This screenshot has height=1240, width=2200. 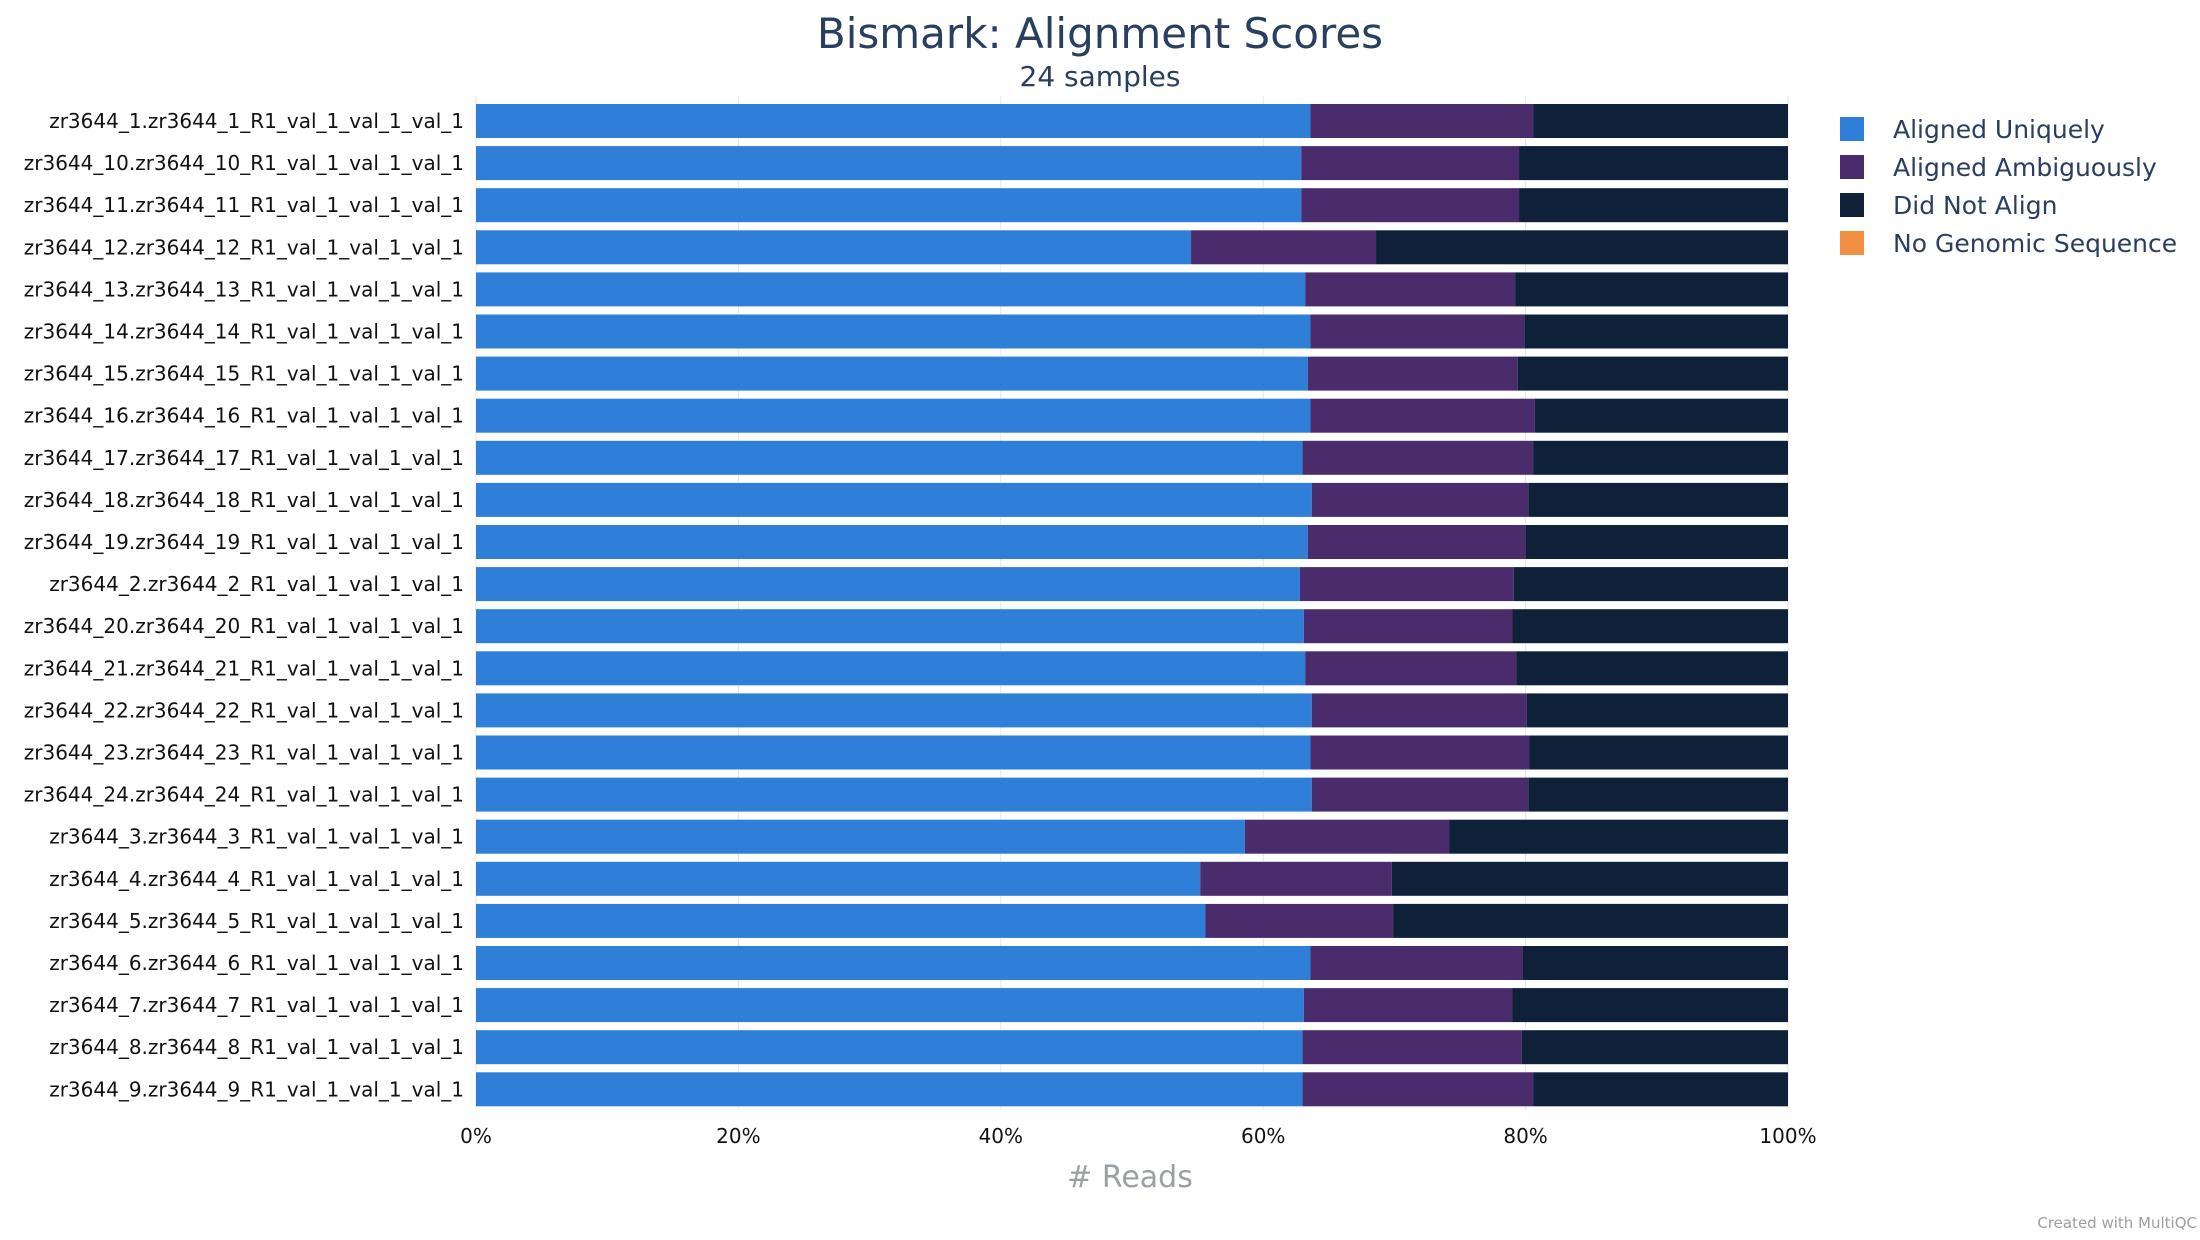 What do you see at coordinates (244, 710) in the screenshot?
I see `y-tick-label: zr3644_22.zr3644_22_R1_val_1_val_1_val_1` at bounding box center [244, 710].